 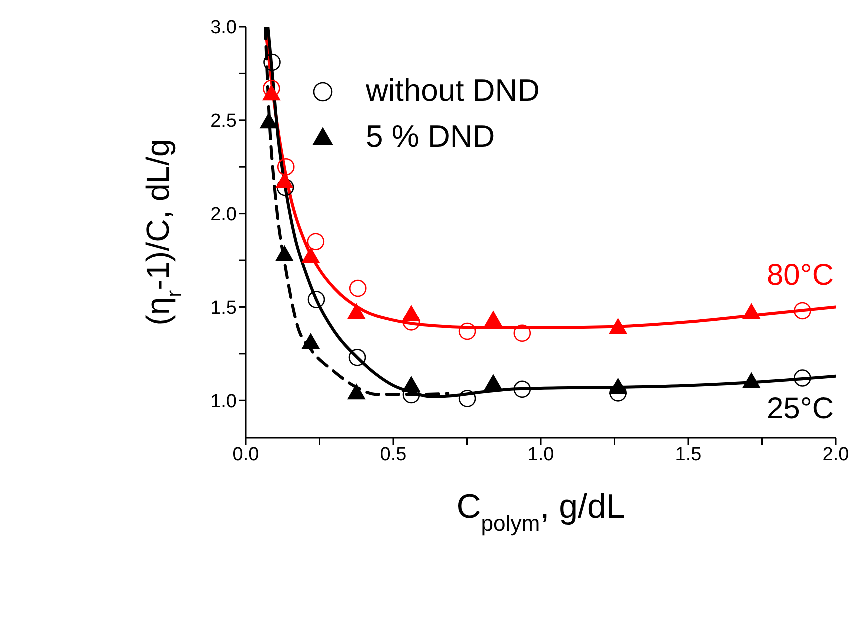 I want to click on series-label: 80°C, so click(x=800, y=275).